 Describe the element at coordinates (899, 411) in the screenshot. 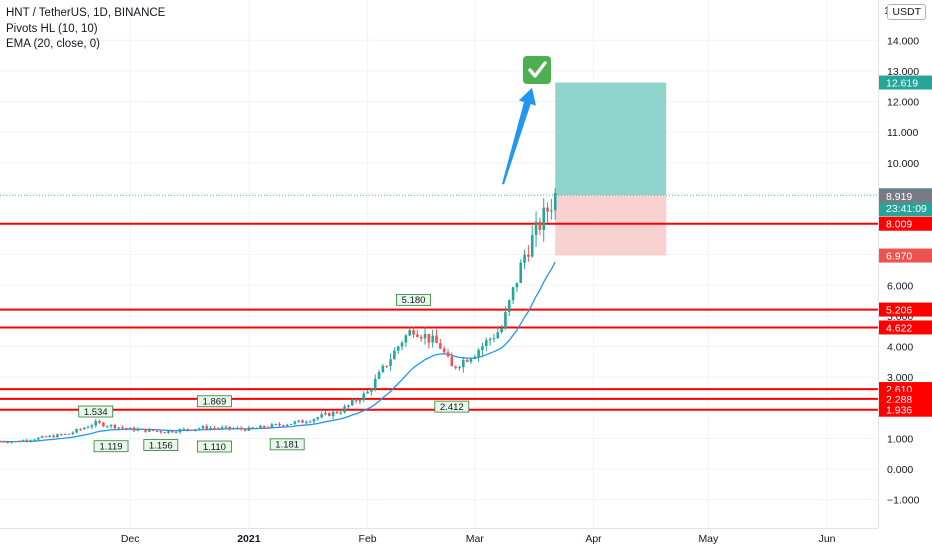

I see `price-label: 1.936` at that location.